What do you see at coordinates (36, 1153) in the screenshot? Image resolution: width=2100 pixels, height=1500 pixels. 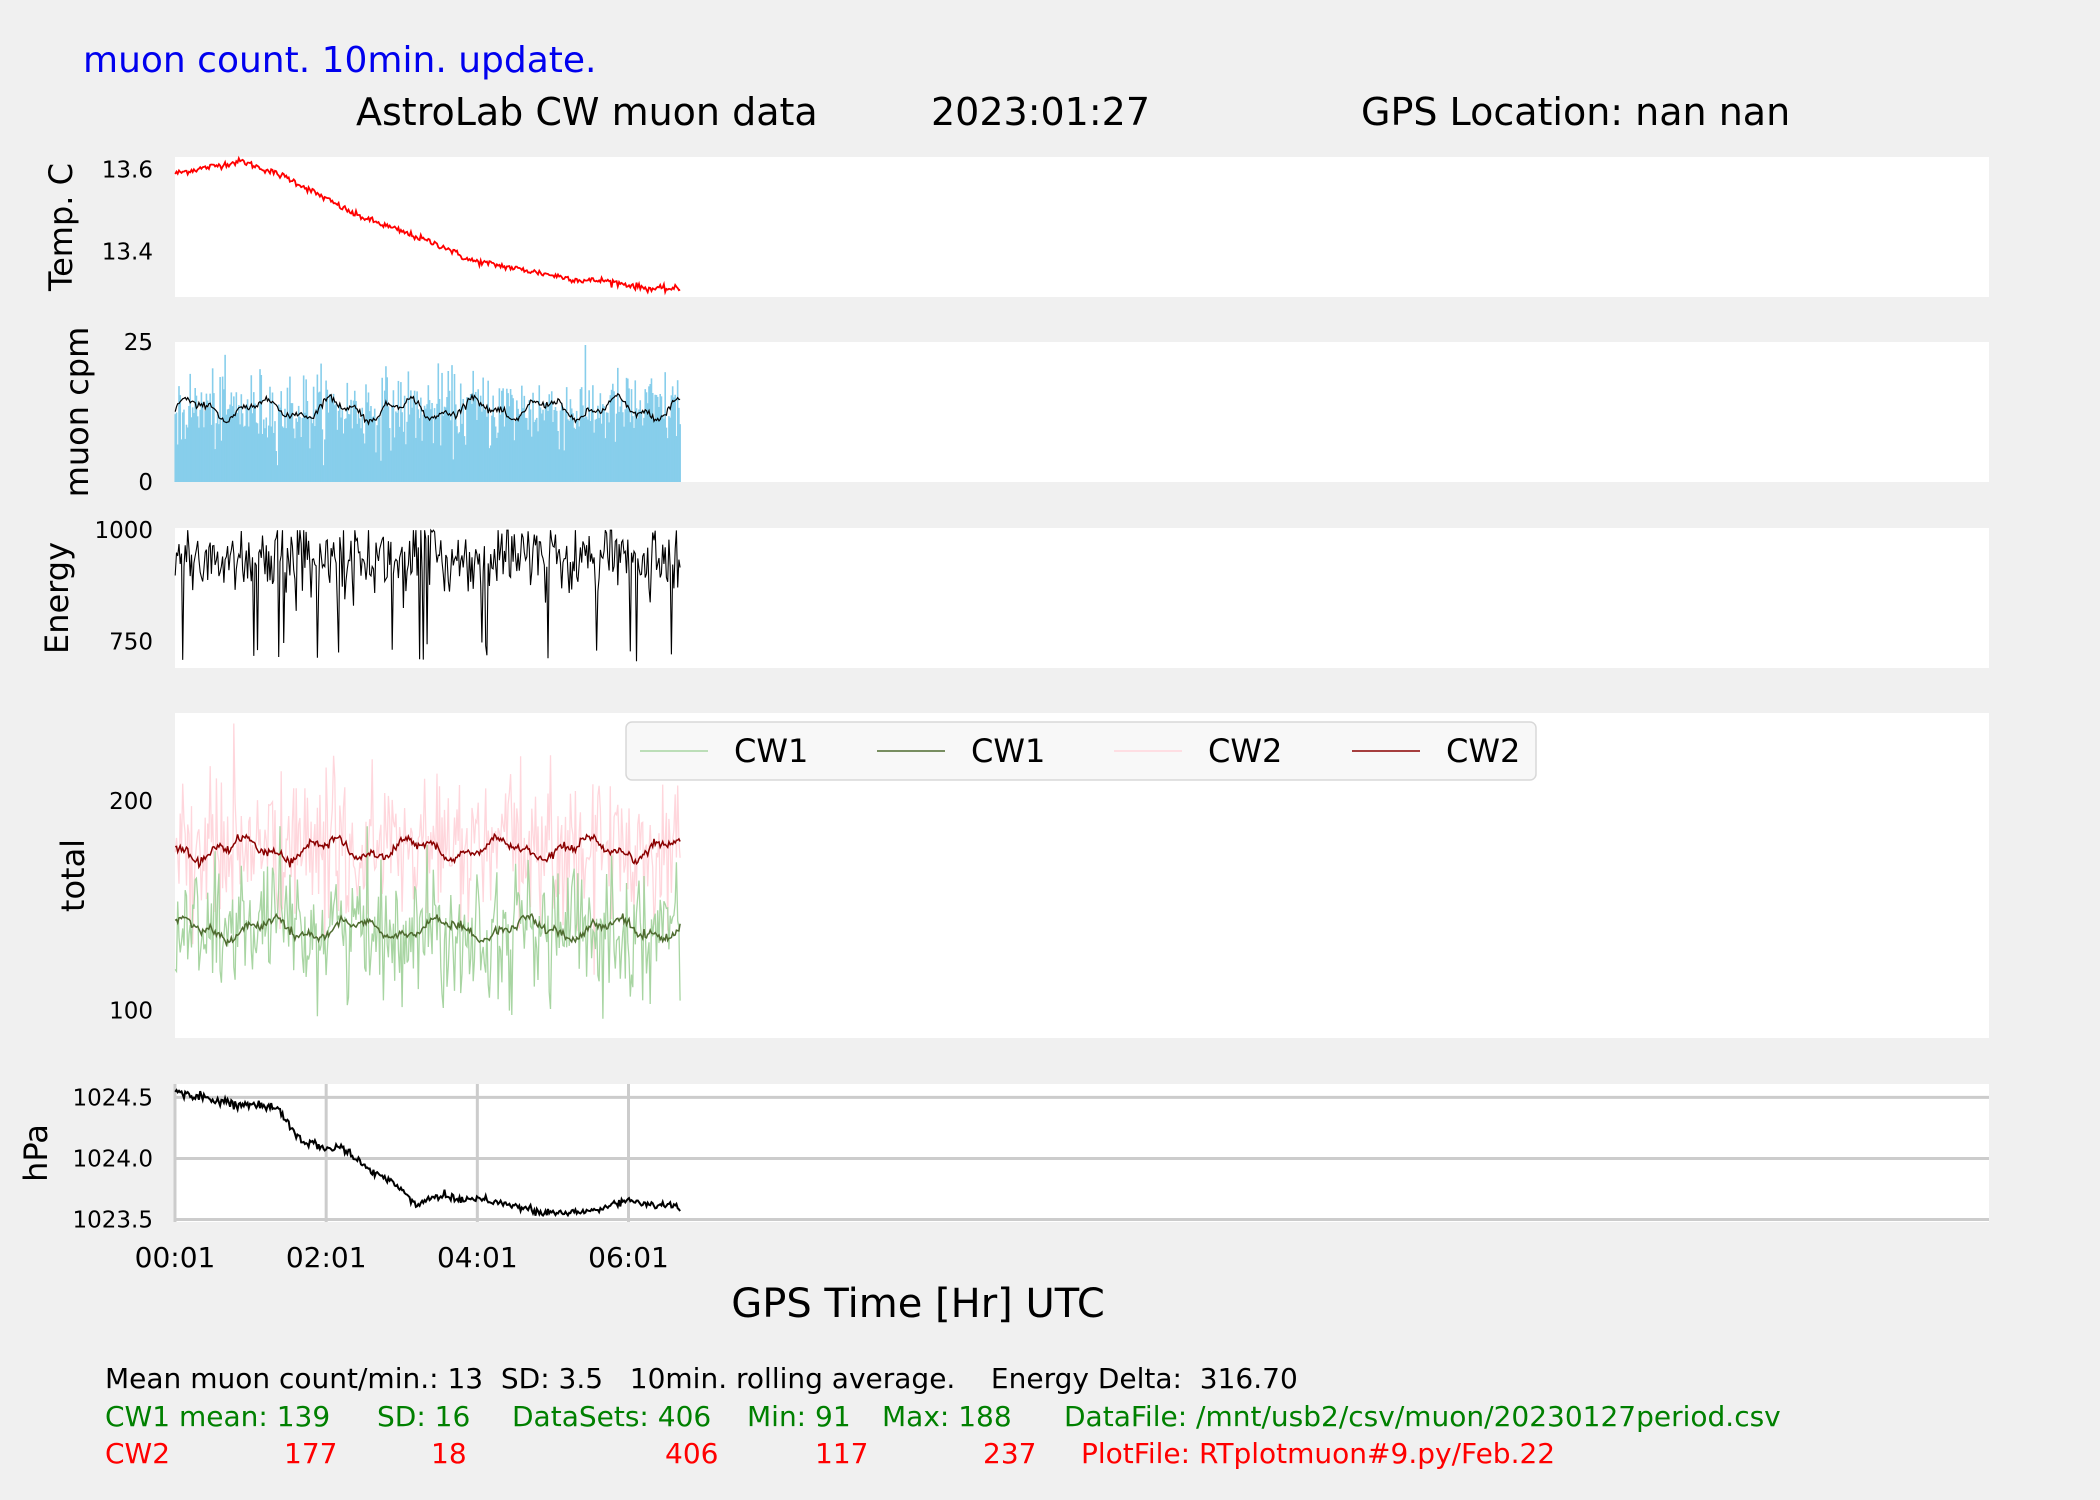 I see `panel-5-ylabel: hPa` at bounding box center [36, 1153].